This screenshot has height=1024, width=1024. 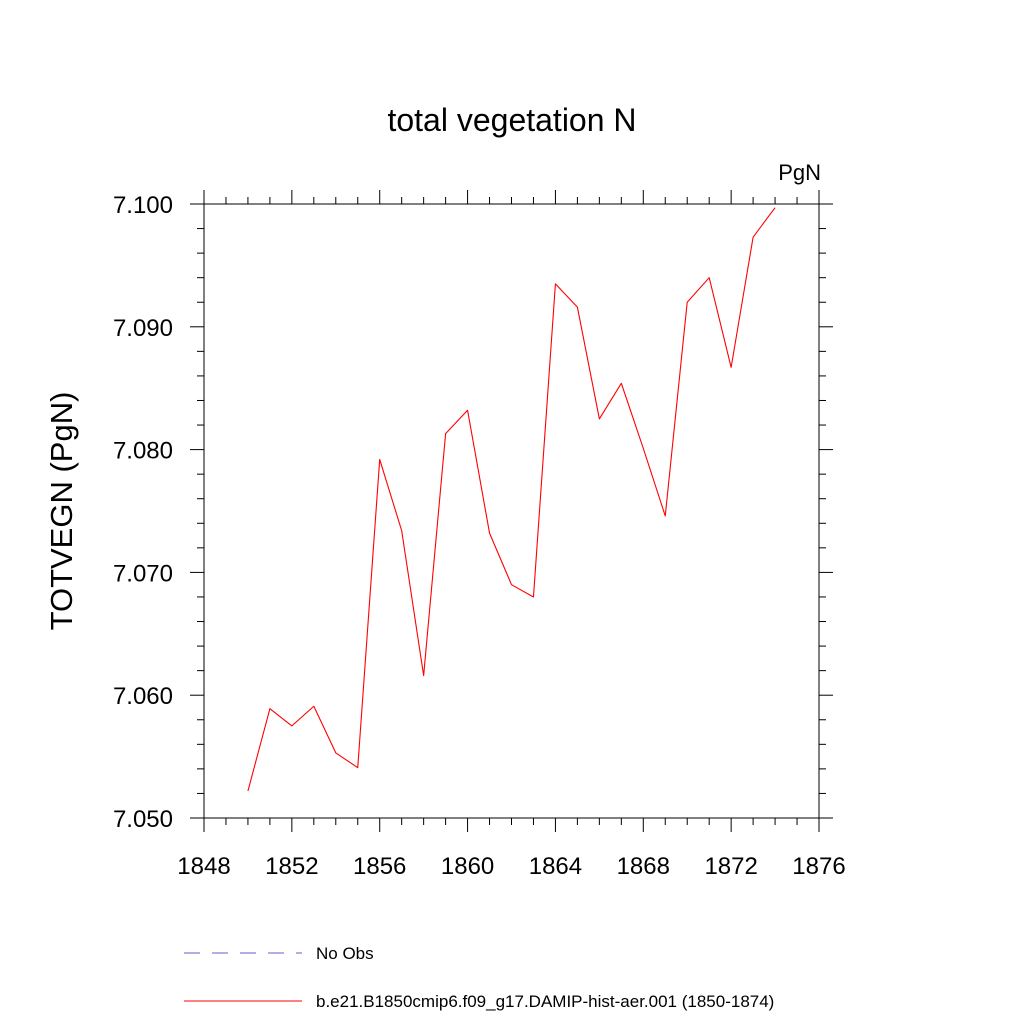 I want to click on x-tick-label: 1860, so click(x=467, y=866).